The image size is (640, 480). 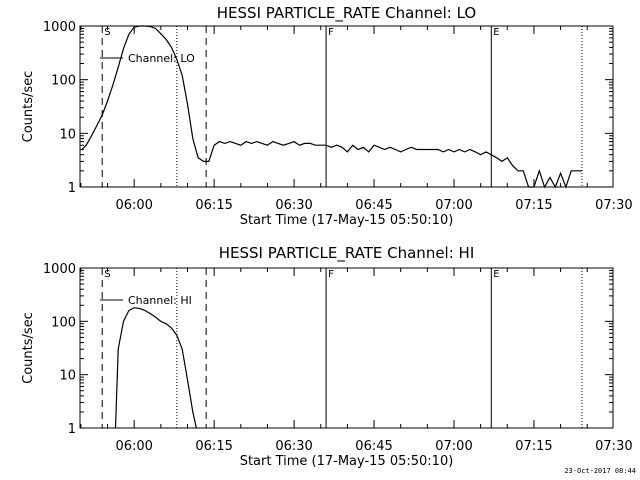 What do you see at coordinates (160, 300) in the screenshot?
I see `legend-label: Channel: HI` at bounding box center [160, 300].